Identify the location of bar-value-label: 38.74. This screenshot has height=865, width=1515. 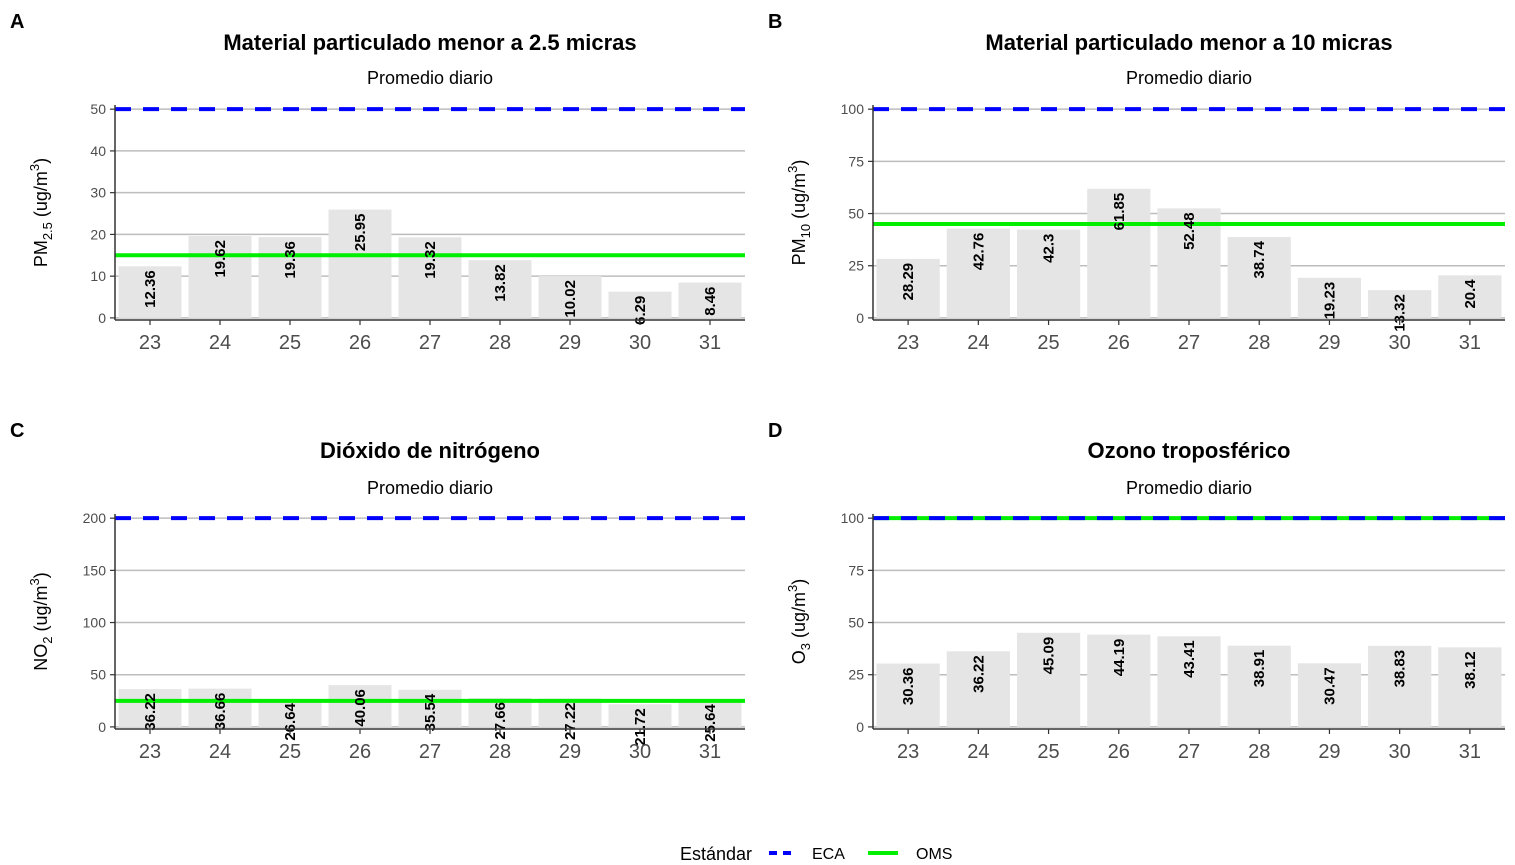
(1259, 259).